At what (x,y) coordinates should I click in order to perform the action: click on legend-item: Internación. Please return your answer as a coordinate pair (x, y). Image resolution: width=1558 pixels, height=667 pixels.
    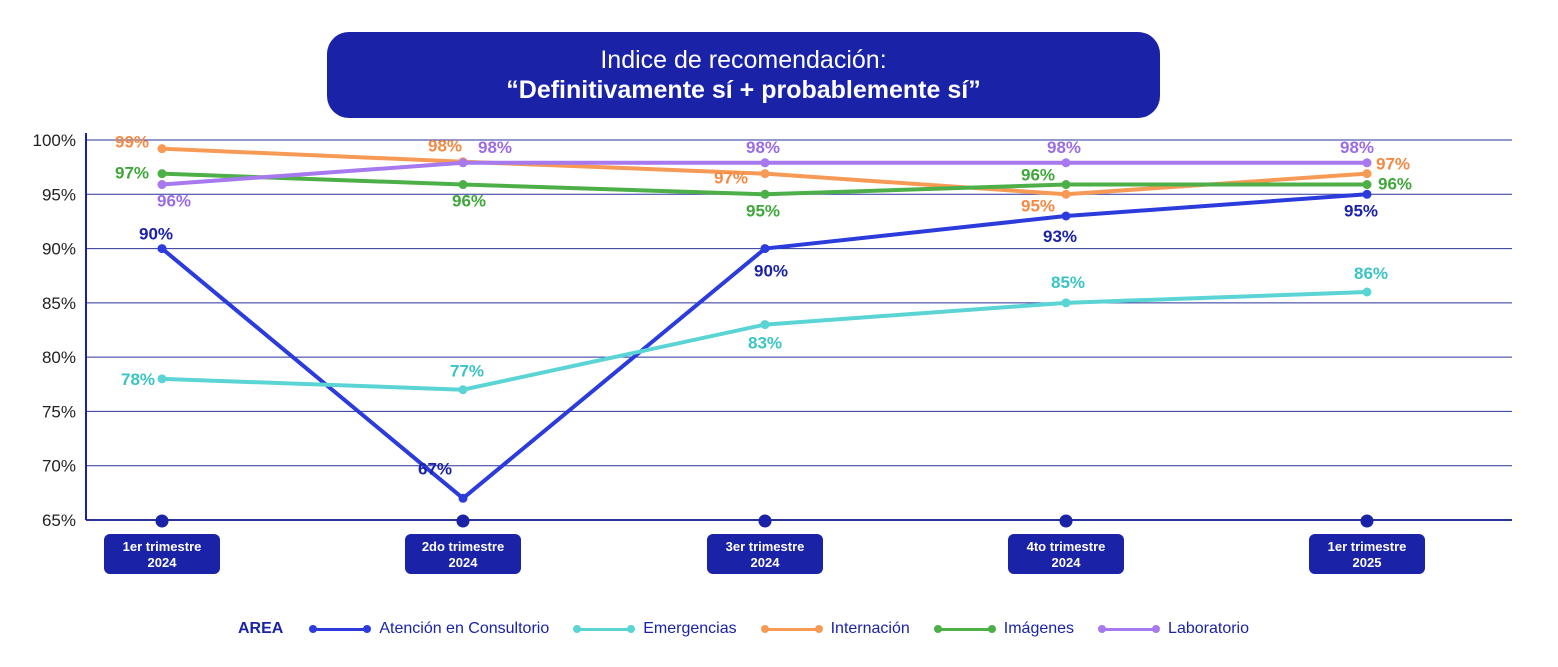
    Looking at the image, I should click on (835, 629).